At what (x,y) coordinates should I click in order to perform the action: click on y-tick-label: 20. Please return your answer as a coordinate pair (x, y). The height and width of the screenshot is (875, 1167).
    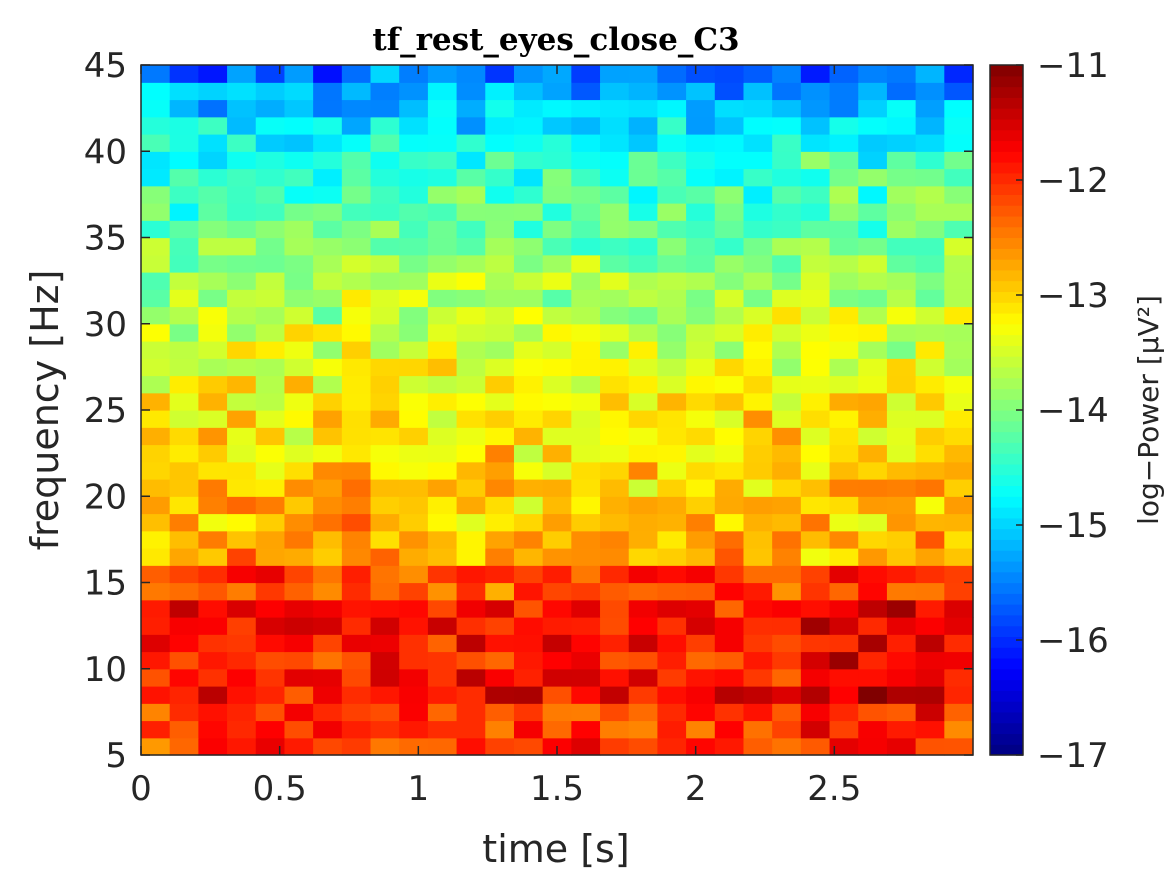
    Looking at the image, I should click on (105, 497).